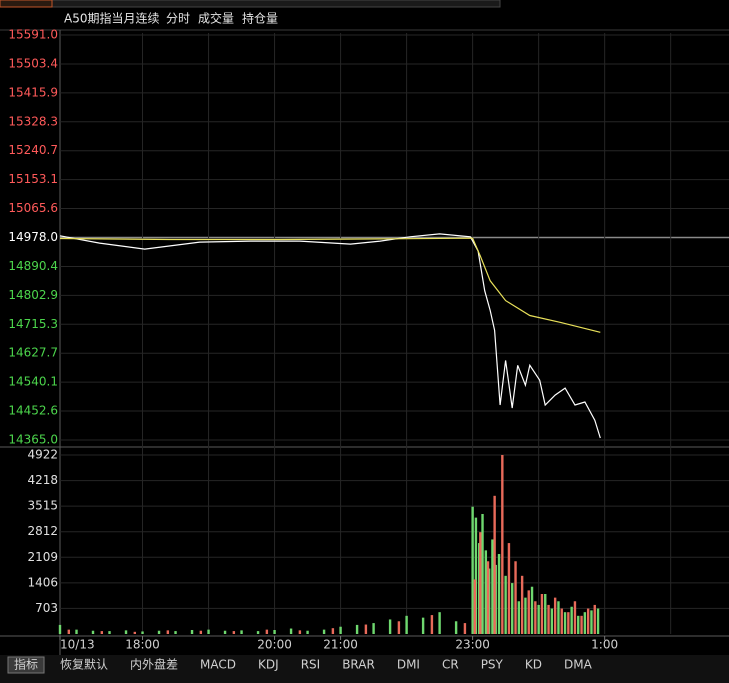  Describe the element at coordinates (42, 557) in the screenshot. I see `y-tick-label: 2109` at that location.